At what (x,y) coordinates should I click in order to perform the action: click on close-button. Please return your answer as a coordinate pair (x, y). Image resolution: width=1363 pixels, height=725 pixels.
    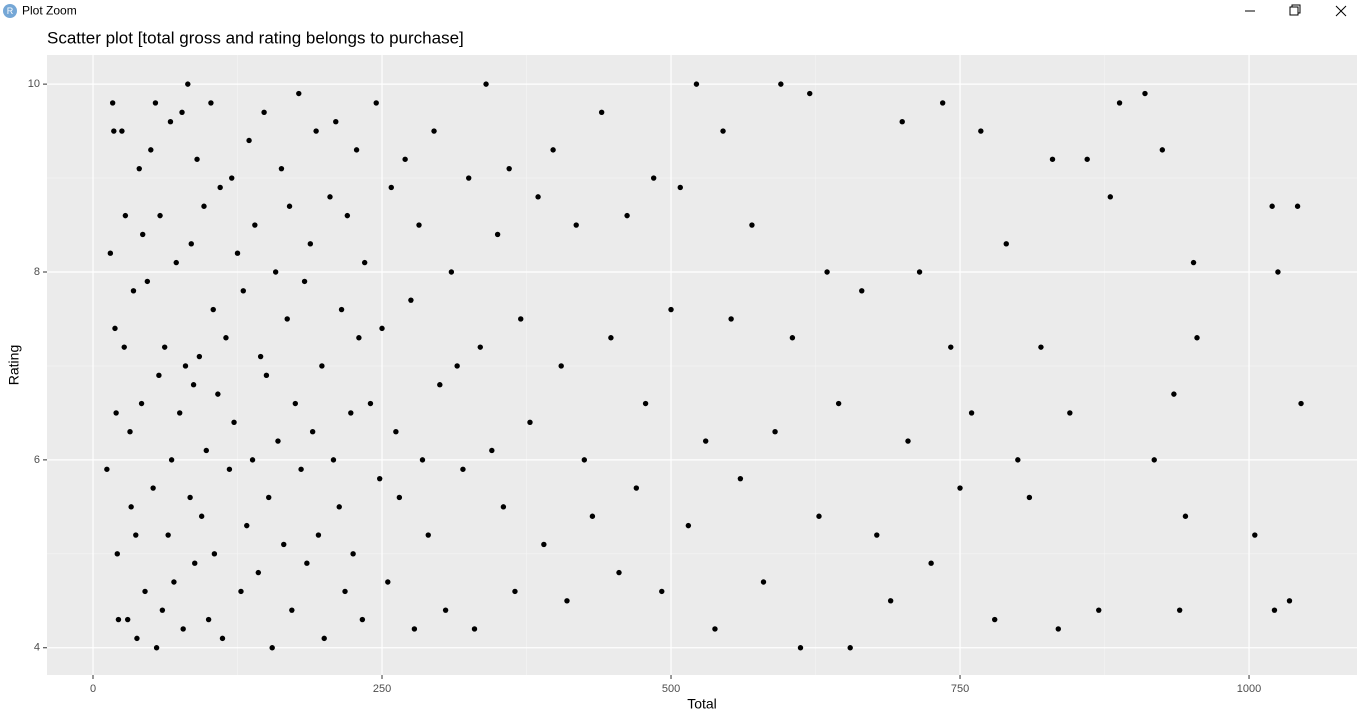
    Looking at the image, I should click on (1341, 11).